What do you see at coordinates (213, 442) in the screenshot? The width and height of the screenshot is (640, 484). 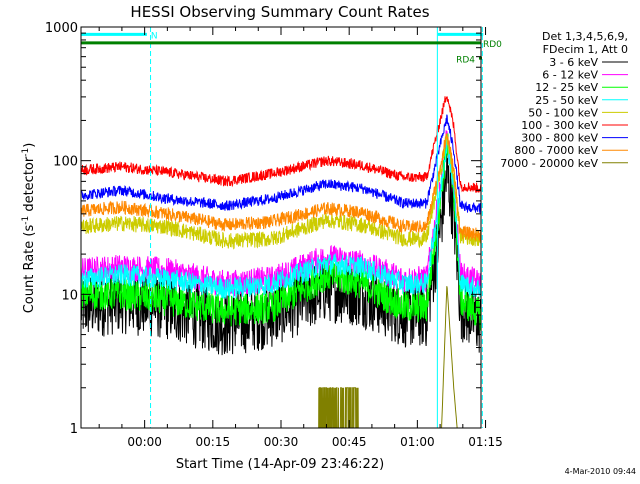 I see `x-tick-label-00:15: 00:15` at bounding box center [213, 442].